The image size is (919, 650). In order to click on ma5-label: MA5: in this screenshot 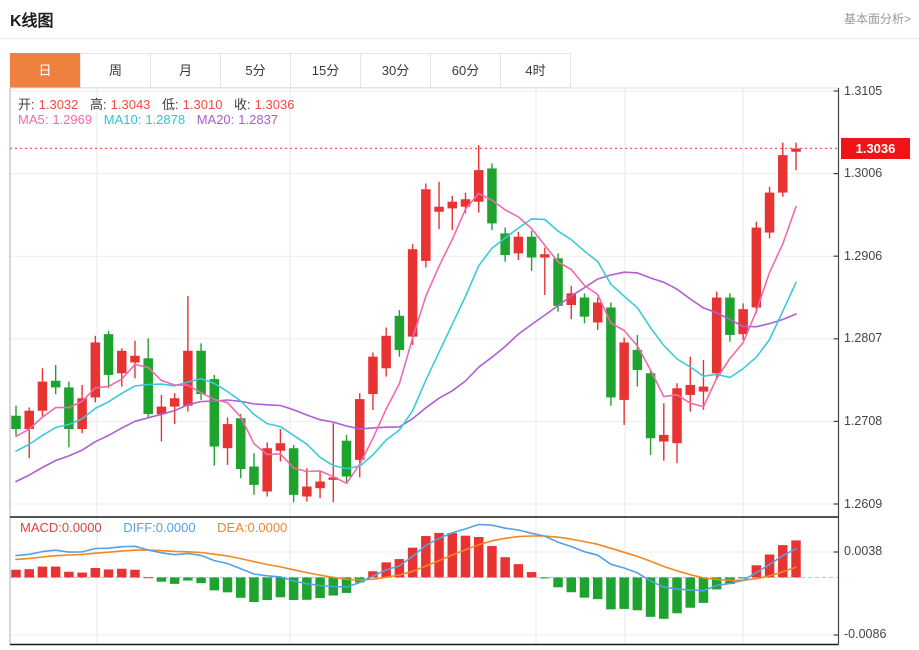, I will do `click(33, 119)`.